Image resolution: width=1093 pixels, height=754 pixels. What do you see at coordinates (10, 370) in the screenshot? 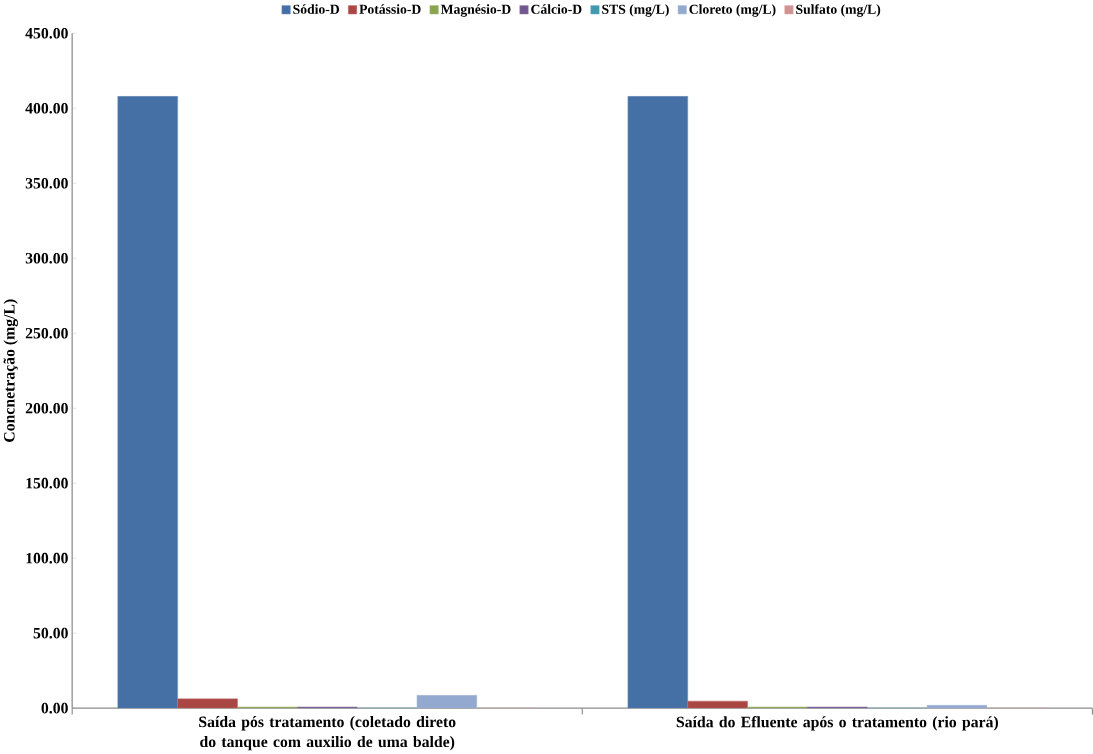
I see `y-axis-title: Concnetração (mg/L)` at bounding box center [10, 370].